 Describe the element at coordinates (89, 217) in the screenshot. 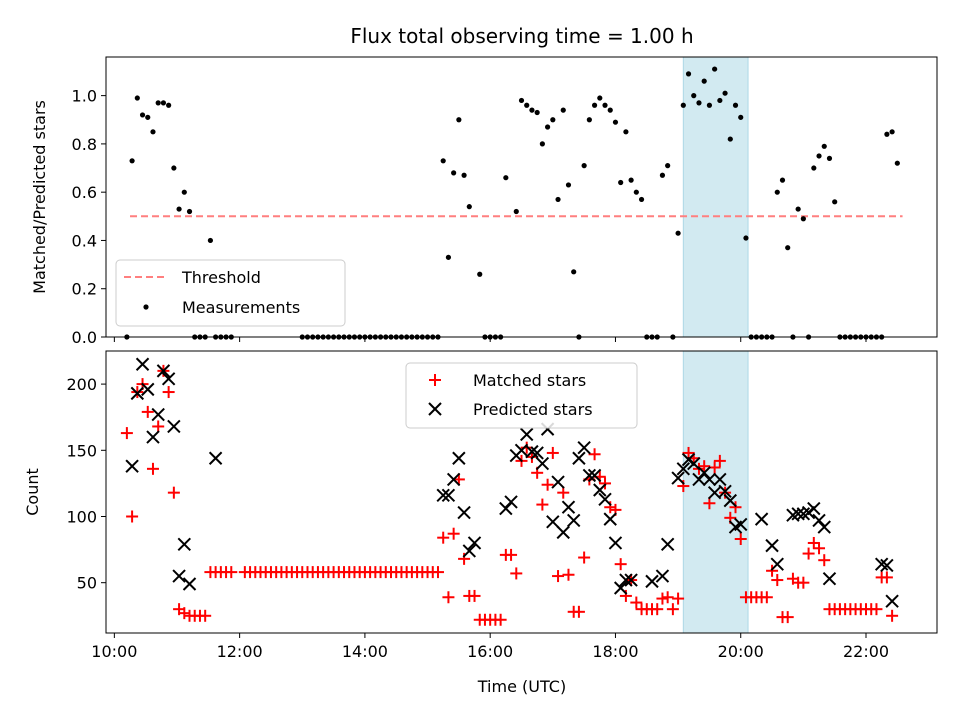

I see `top-y-ticks: 0.0 0.2 0.4 0.6 0.8 1.0` at that location.